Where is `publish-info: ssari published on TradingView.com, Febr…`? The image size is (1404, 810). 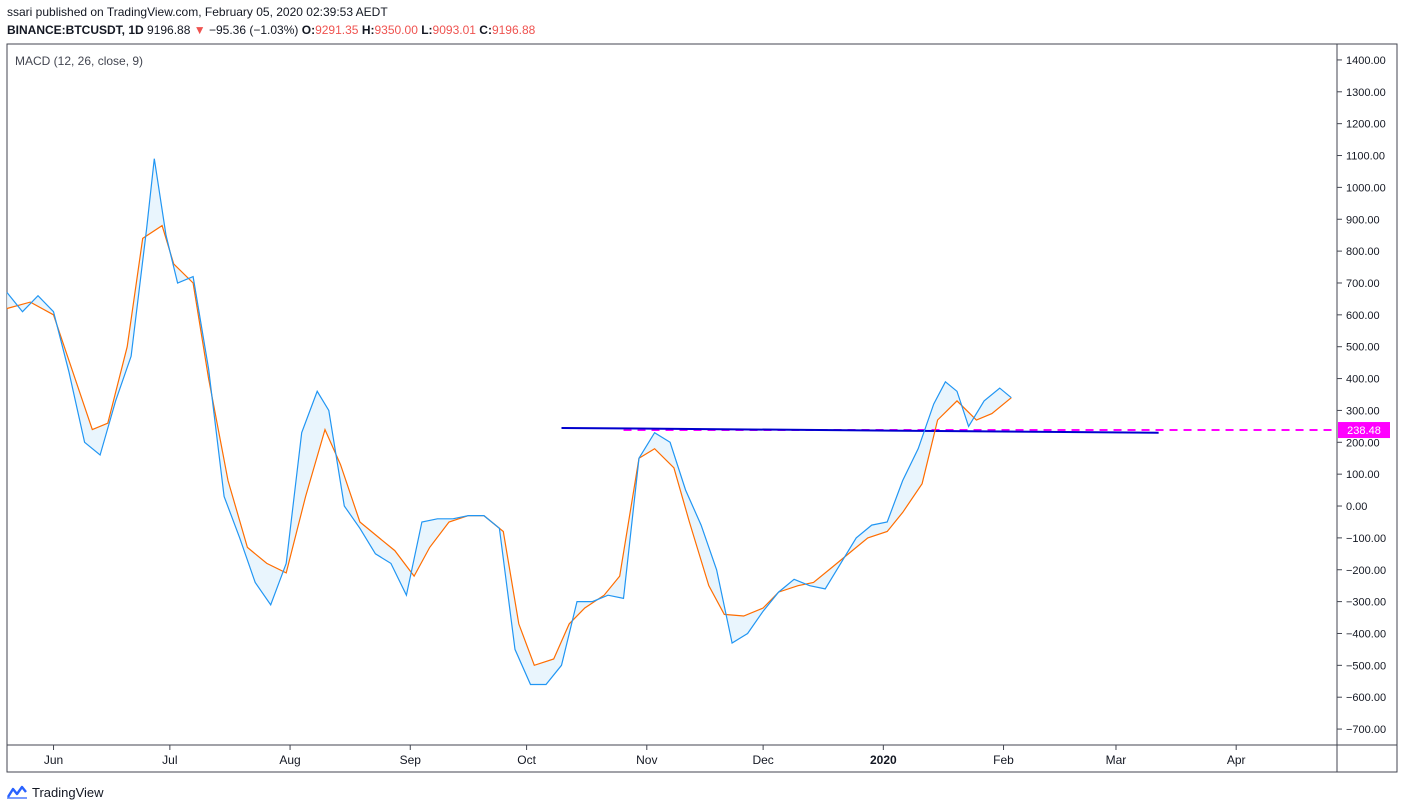 publish-info: ssari published on TradingView.com, Febr… is located at coordinates (197, 12).